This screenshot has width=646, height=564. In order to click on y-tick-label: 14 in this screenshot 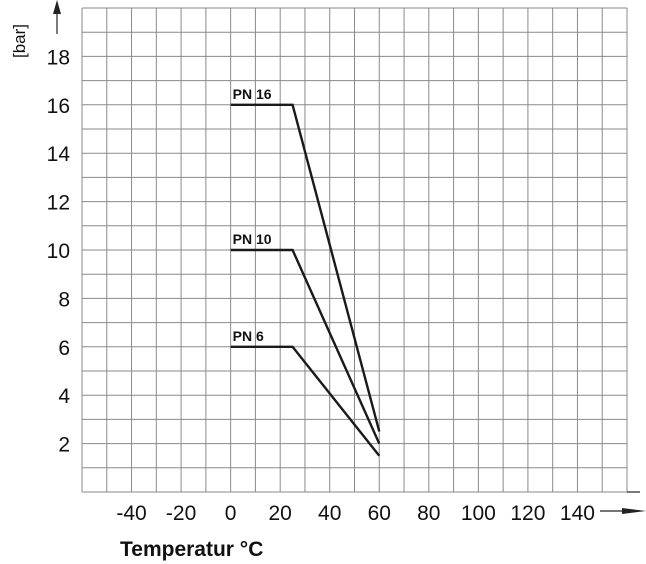, I will do `click(59, 154)`.